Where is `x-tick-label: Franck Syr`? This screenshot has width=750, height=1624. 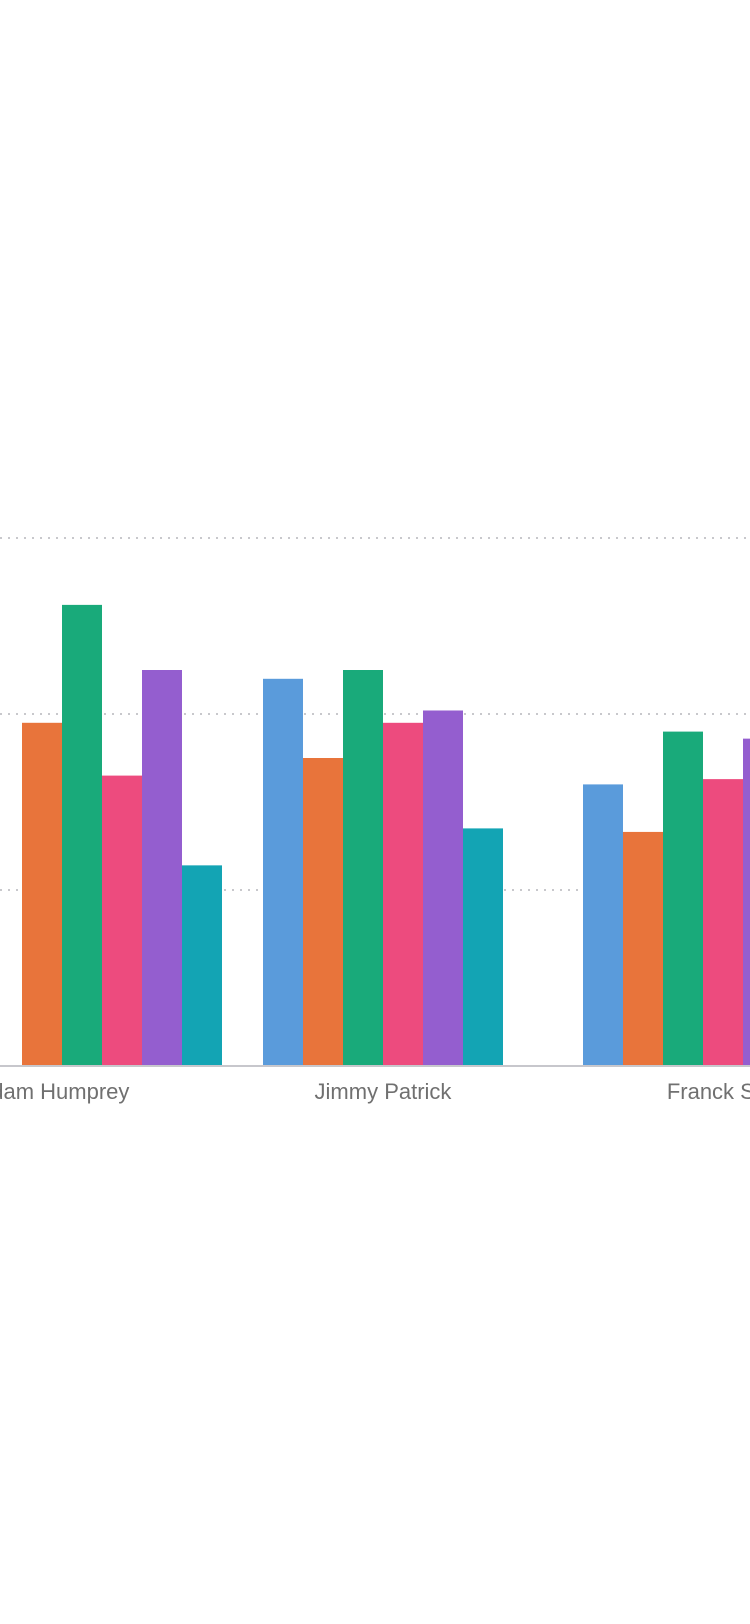
x-tick-label: Franck Syr is located at coordinates (708, 1091).